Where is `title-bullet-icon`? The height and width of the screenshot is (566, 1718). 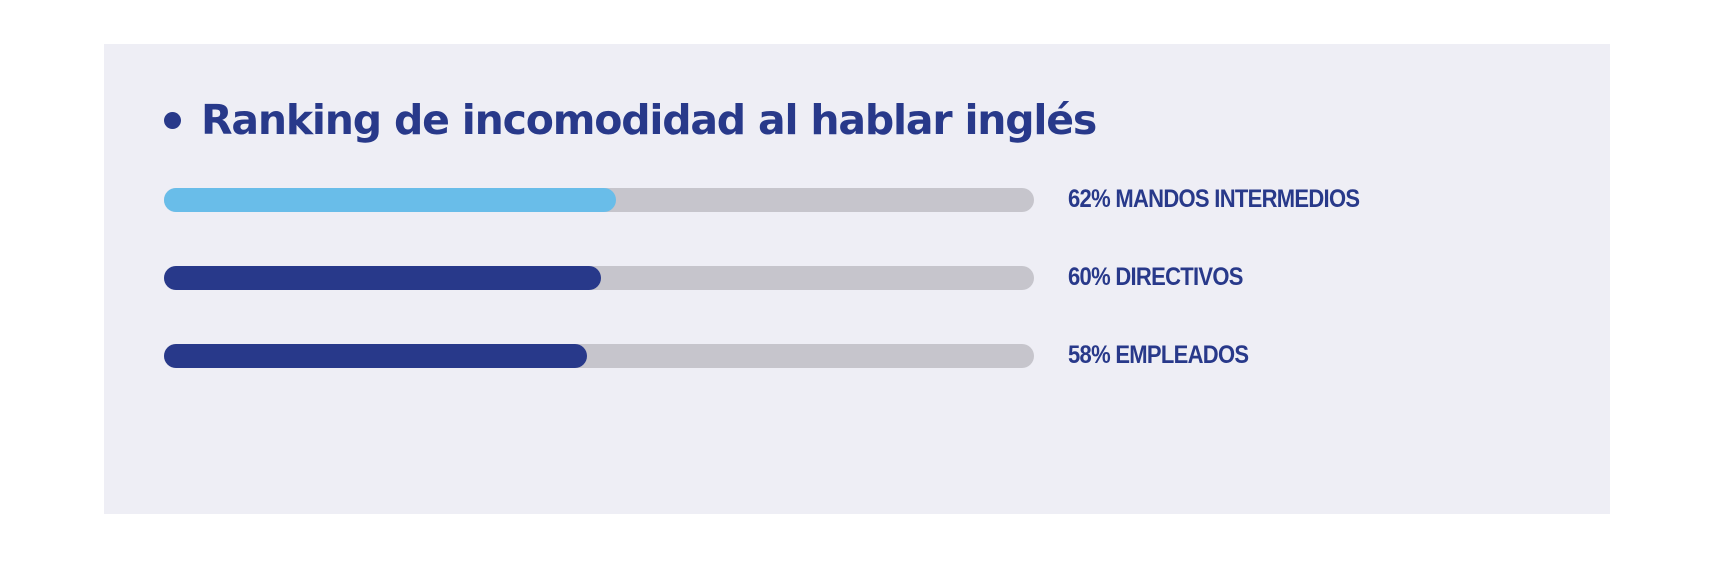 title-bullet-icon is located at coordinates (172, 120).